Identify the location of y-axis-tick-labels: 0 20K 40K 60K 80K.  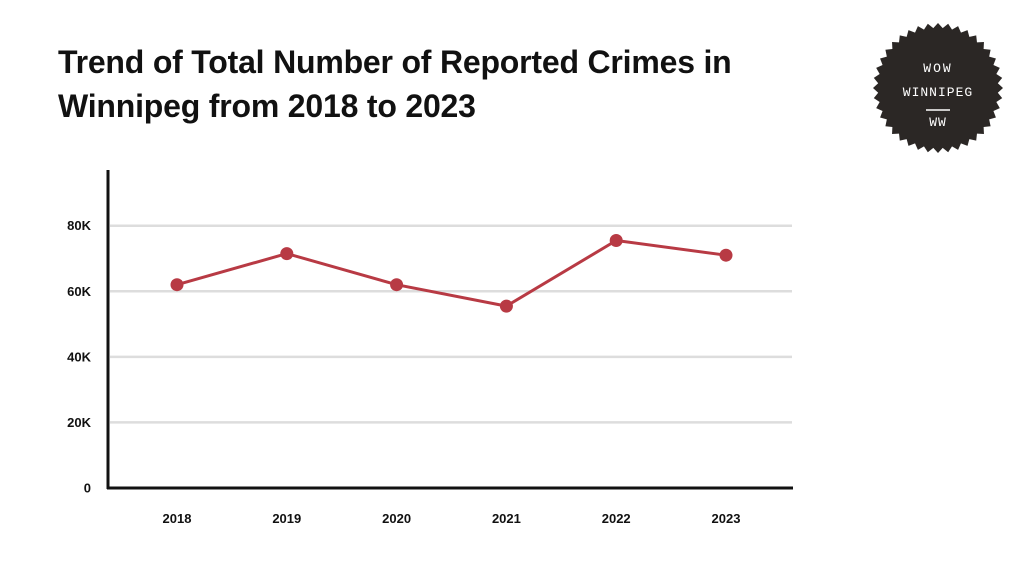
(79, 356).